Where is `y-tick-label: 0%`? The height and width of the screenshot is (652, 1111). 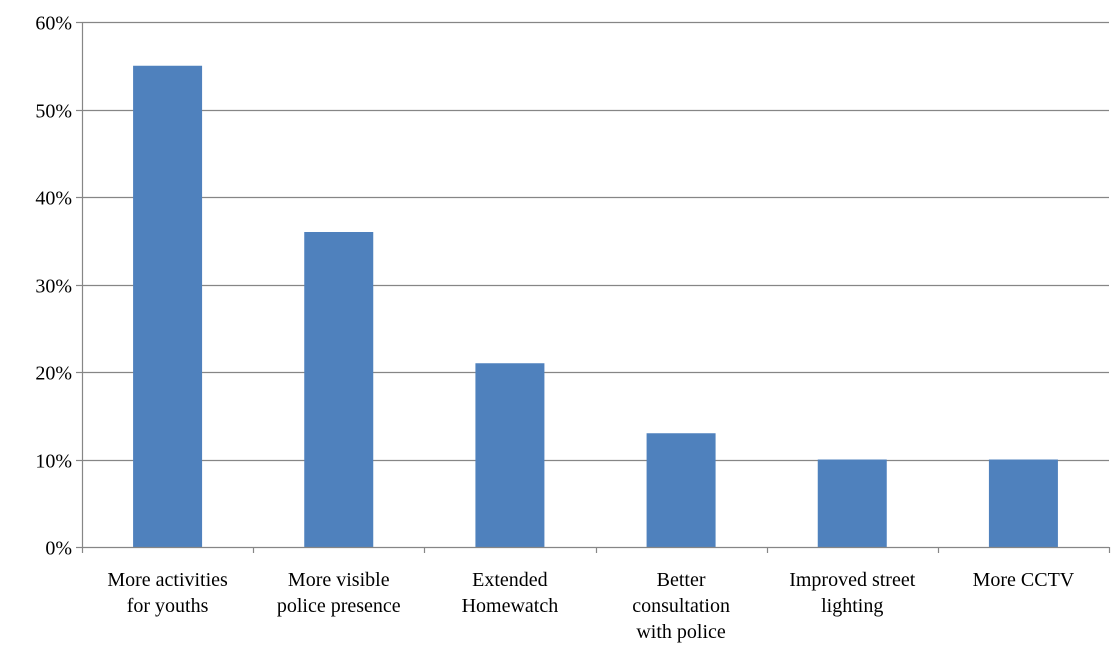
y-tick-label: 0% is located at coordinates (58, 549).